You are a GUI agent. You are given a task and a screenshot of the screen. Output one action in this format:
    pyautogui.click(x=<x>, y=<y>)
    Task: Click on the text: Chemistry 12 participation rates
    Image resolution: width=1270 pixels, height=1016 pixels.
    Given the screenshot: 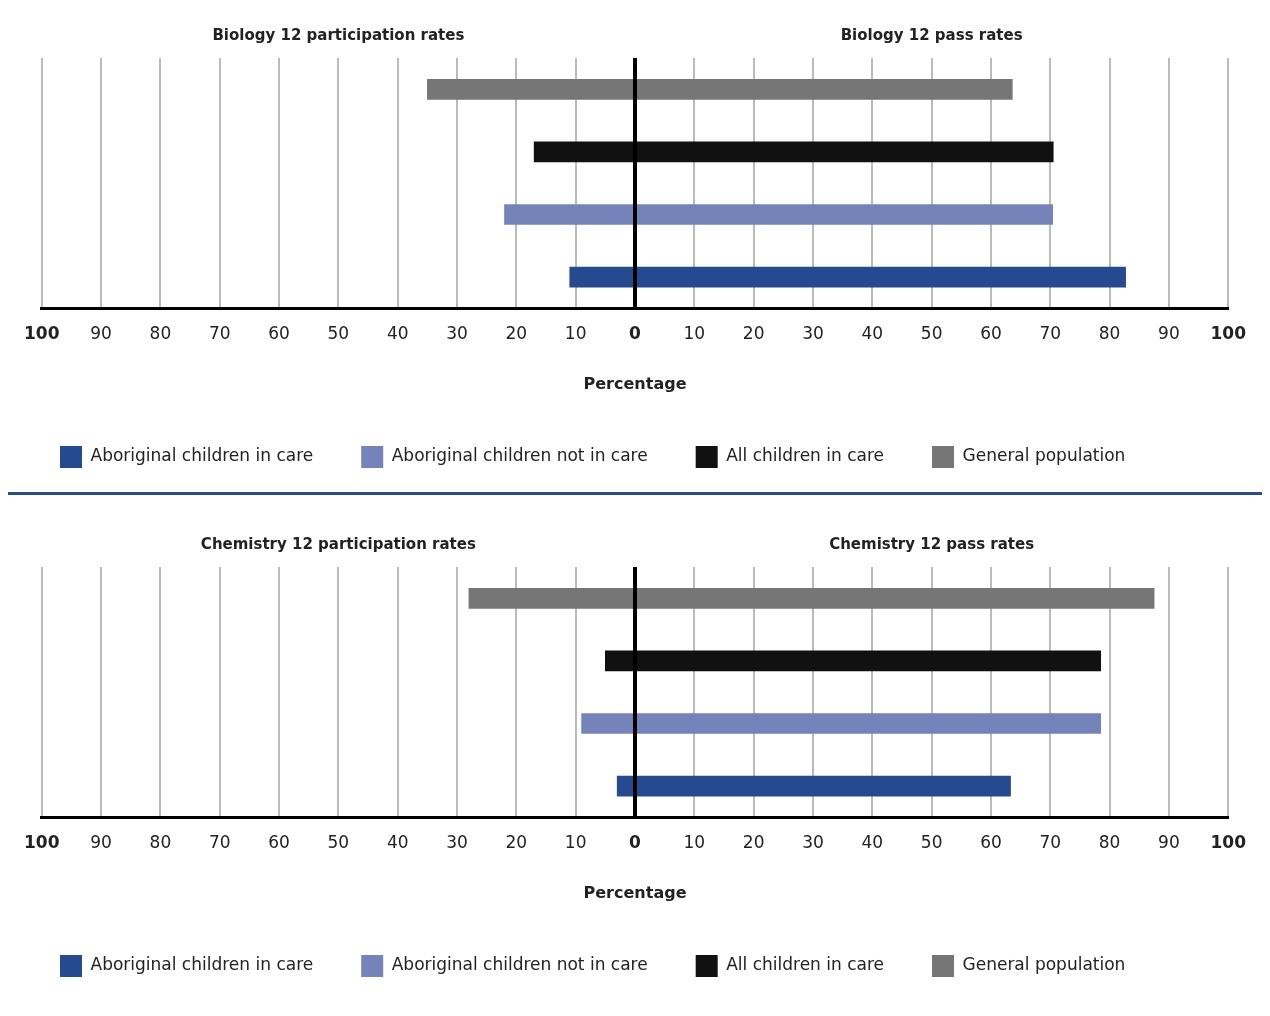 What is the action you would take?
    pyautogui.click(x=338, y=543)
    